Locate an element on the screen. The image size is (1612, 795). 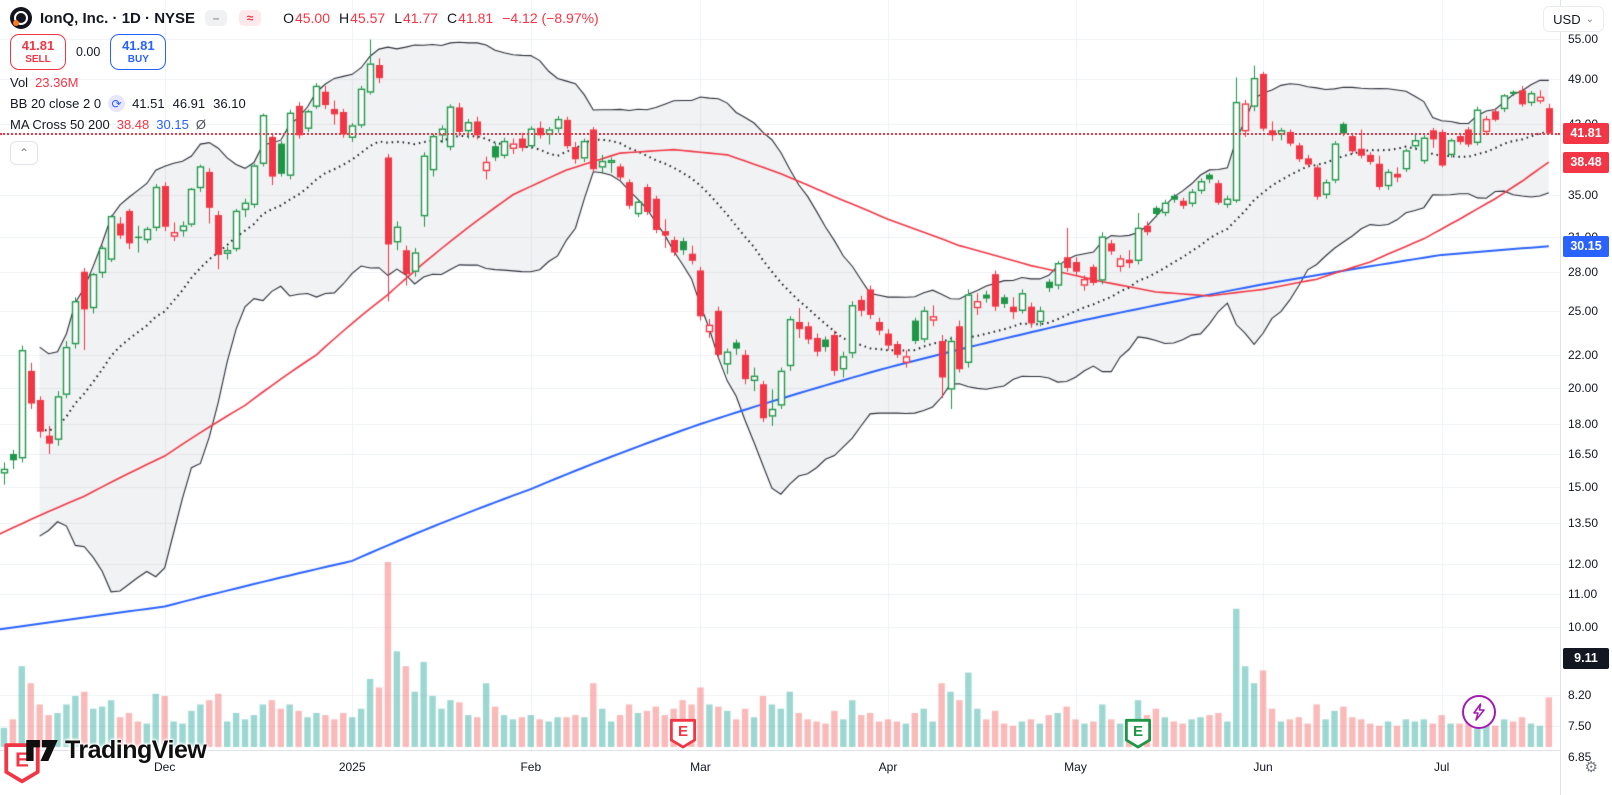
legend-row-bollinger: BB 20 close 2 0 ⟳ 41.51 46.91 36.10 is located at coordinates (128, 103).